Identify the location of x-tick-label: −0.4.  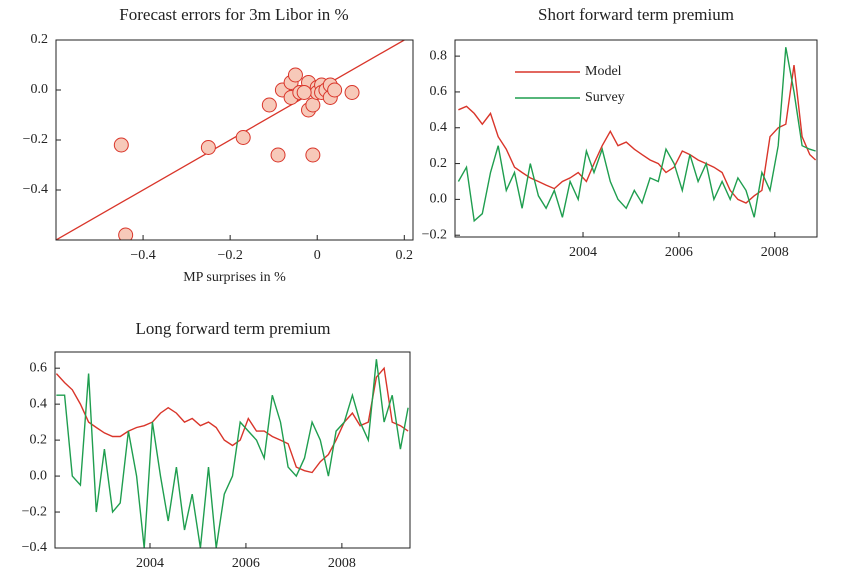
(142, 255).